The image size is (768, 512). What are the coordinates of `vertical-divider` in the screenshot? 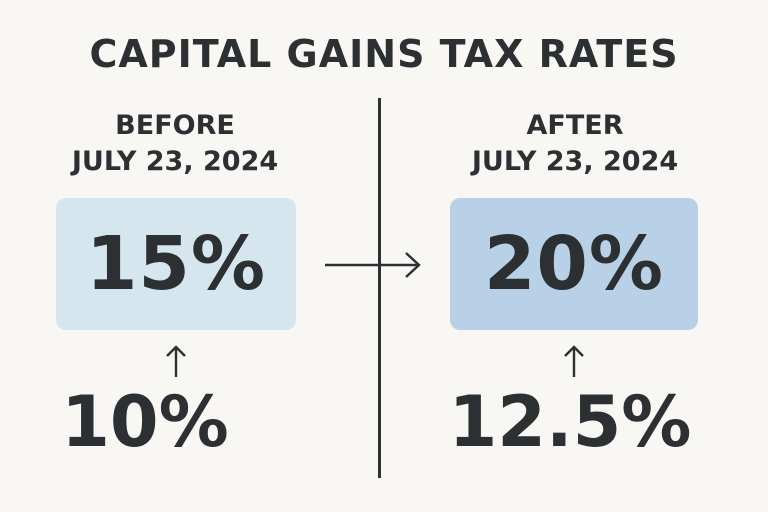 It's located at (379, 288).